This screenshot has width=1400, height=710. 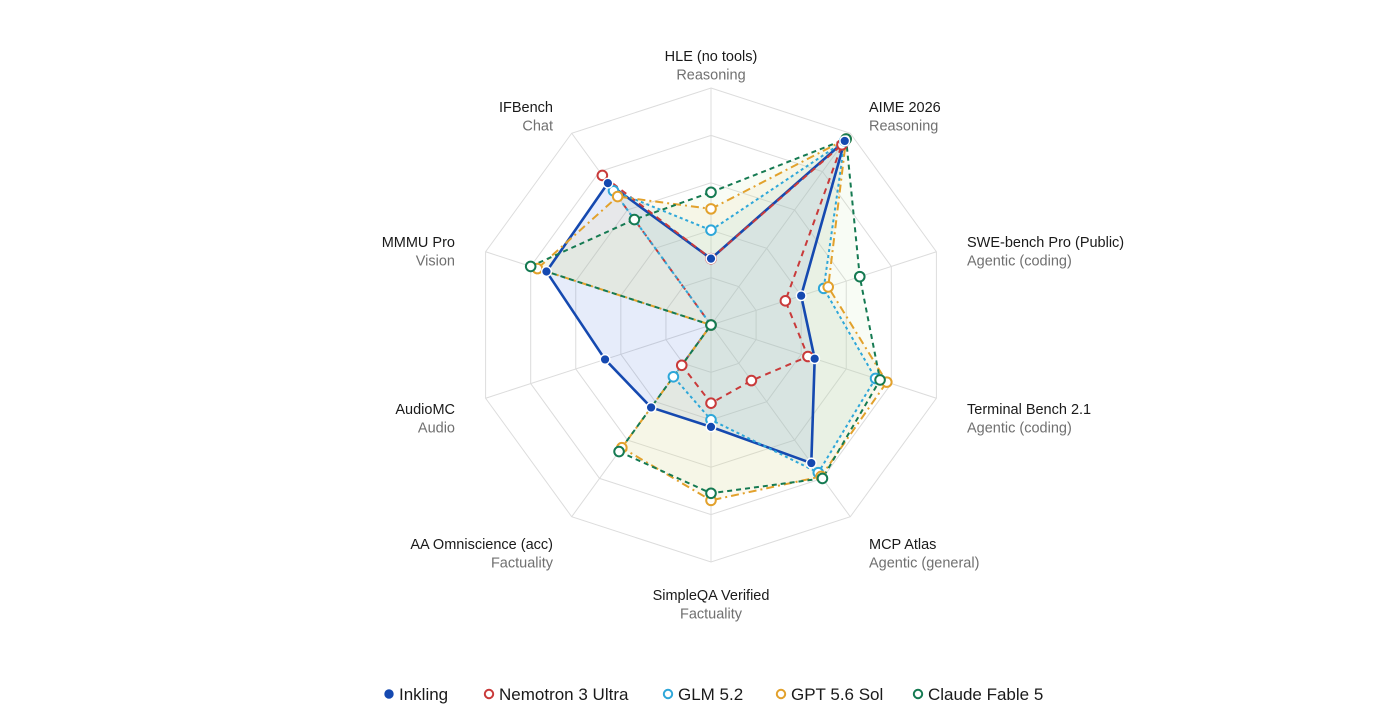 What do you see at coordinates (619, 451) in the screenshot?
I see `data-point-claude-fable-5-aa-omniscience-acc` at bounding box center [619, 451].